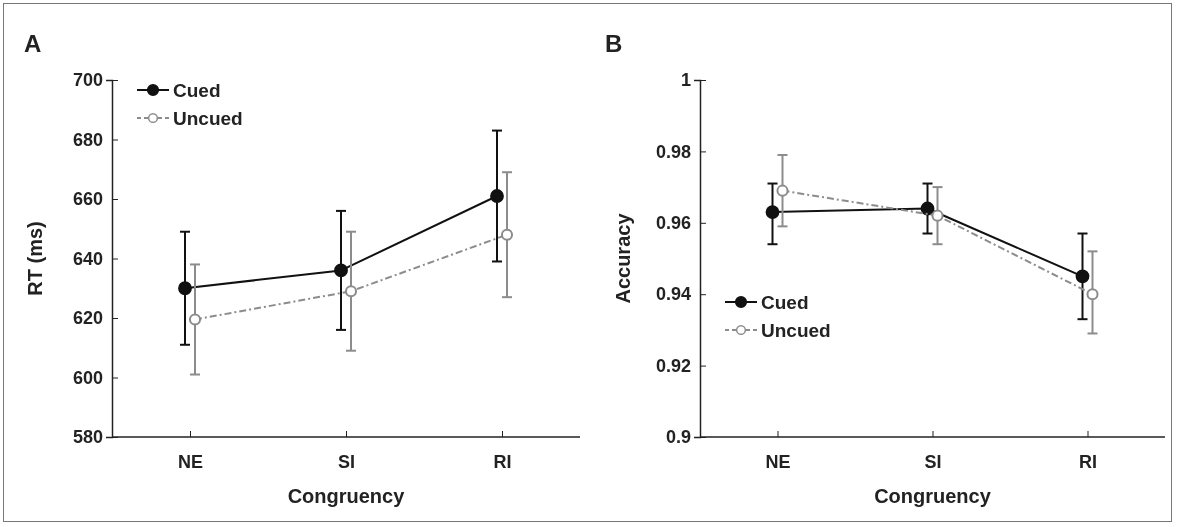  I want to click on y-axis-title: RT (ms), so click(35, 258).